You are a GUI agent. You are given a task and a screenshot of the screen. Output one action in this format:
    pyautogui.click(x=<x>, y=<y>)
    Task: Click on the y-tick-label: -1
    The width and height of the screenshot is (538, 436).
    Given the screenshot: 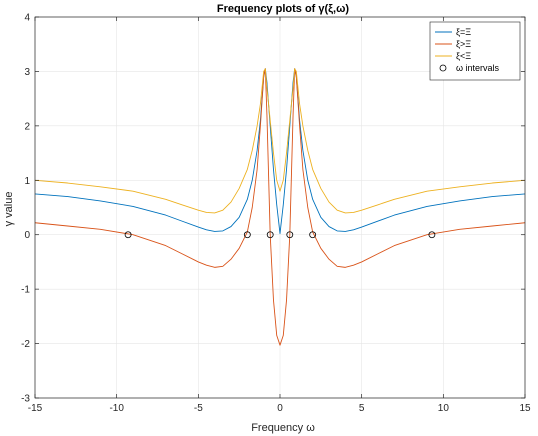 What is the action you would take?
    pyautogui.click(x=25, y=290)
    